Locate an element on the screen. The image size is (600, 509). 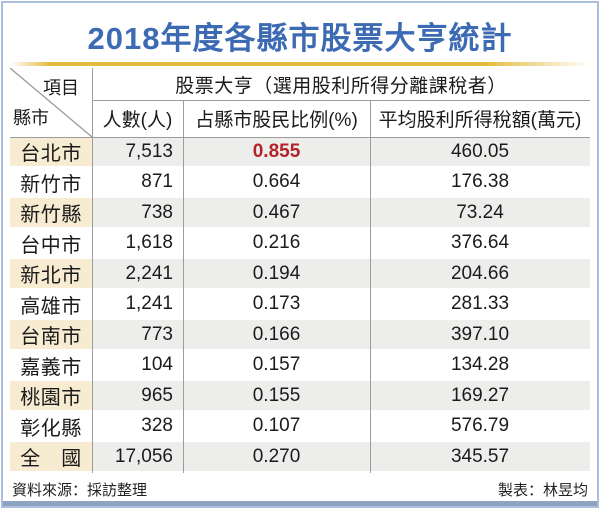
cell-ratio: 0.664 is located at coordinates (276, 181).